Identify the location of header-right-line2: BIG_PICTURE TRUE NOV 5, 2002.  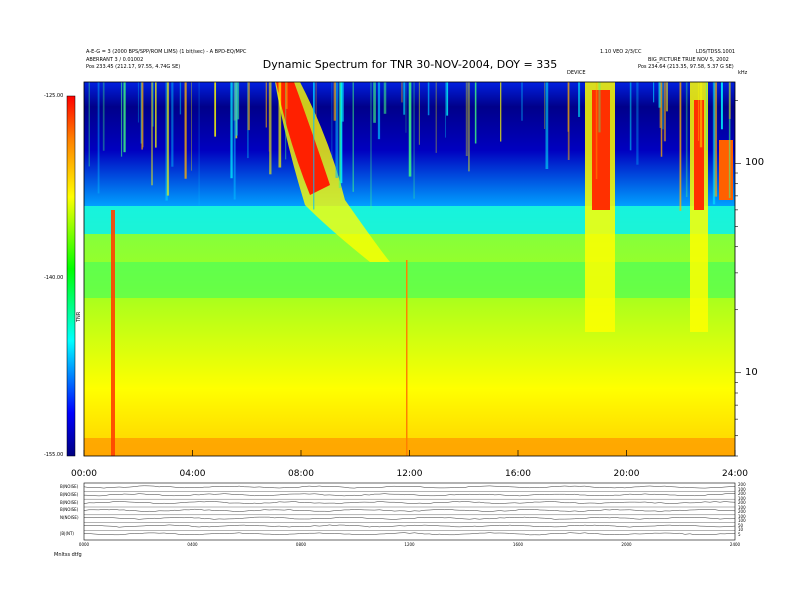
(688, 60).